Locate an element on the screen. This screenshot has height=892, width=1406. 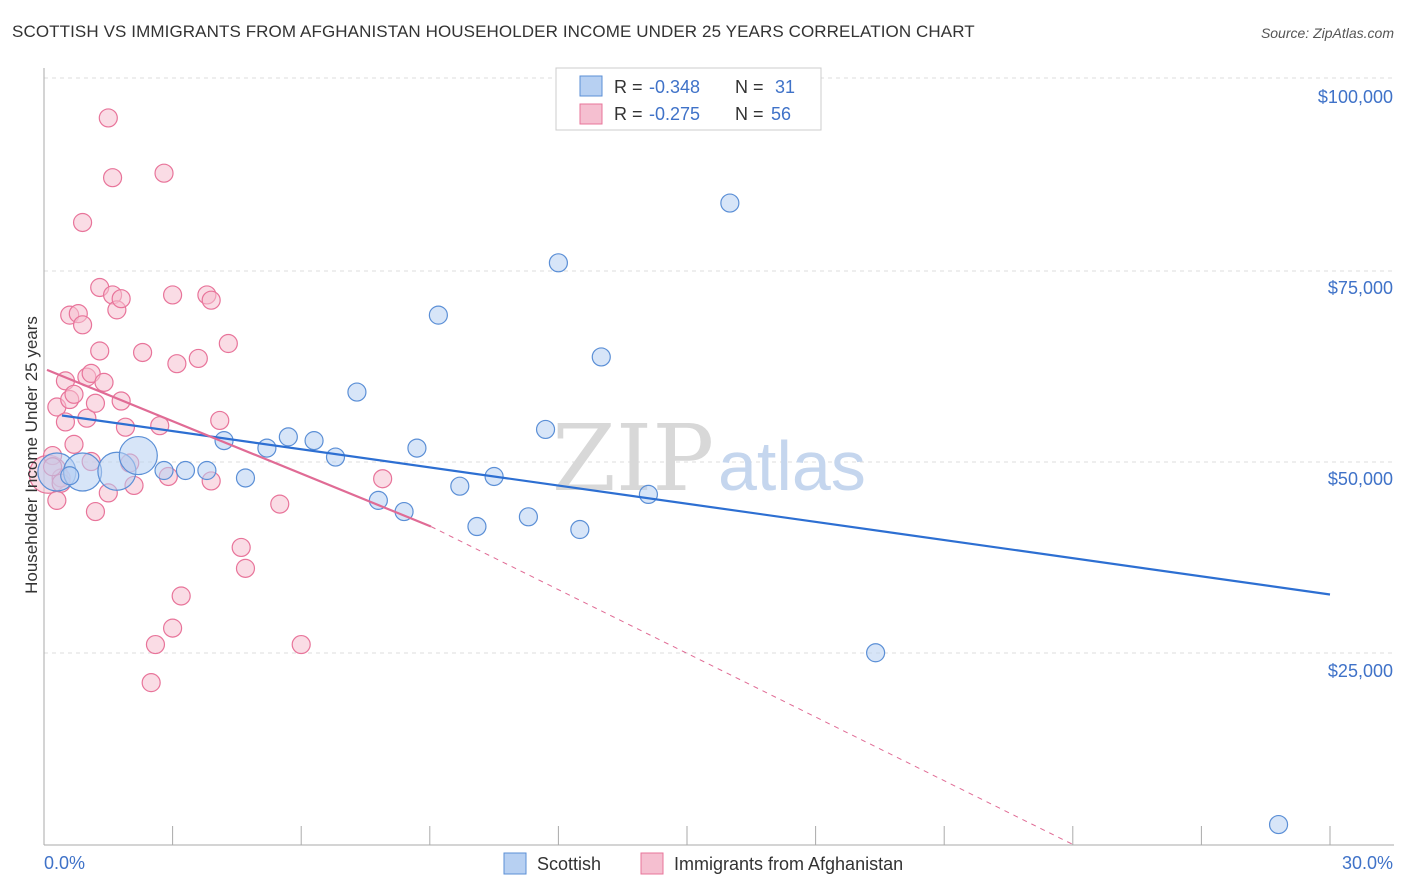
legend-swatch-afghan is located at coordinates (652, 863).